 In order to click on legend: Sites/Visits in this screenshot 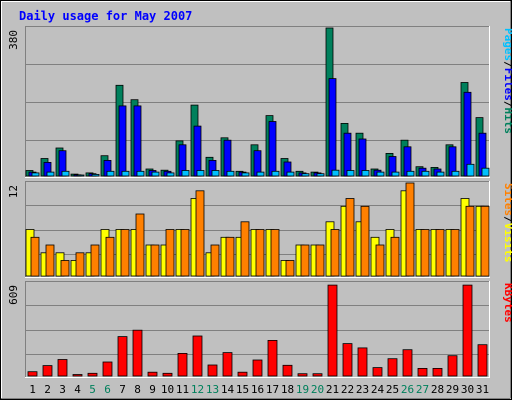, I will do `click(507, 223)`.